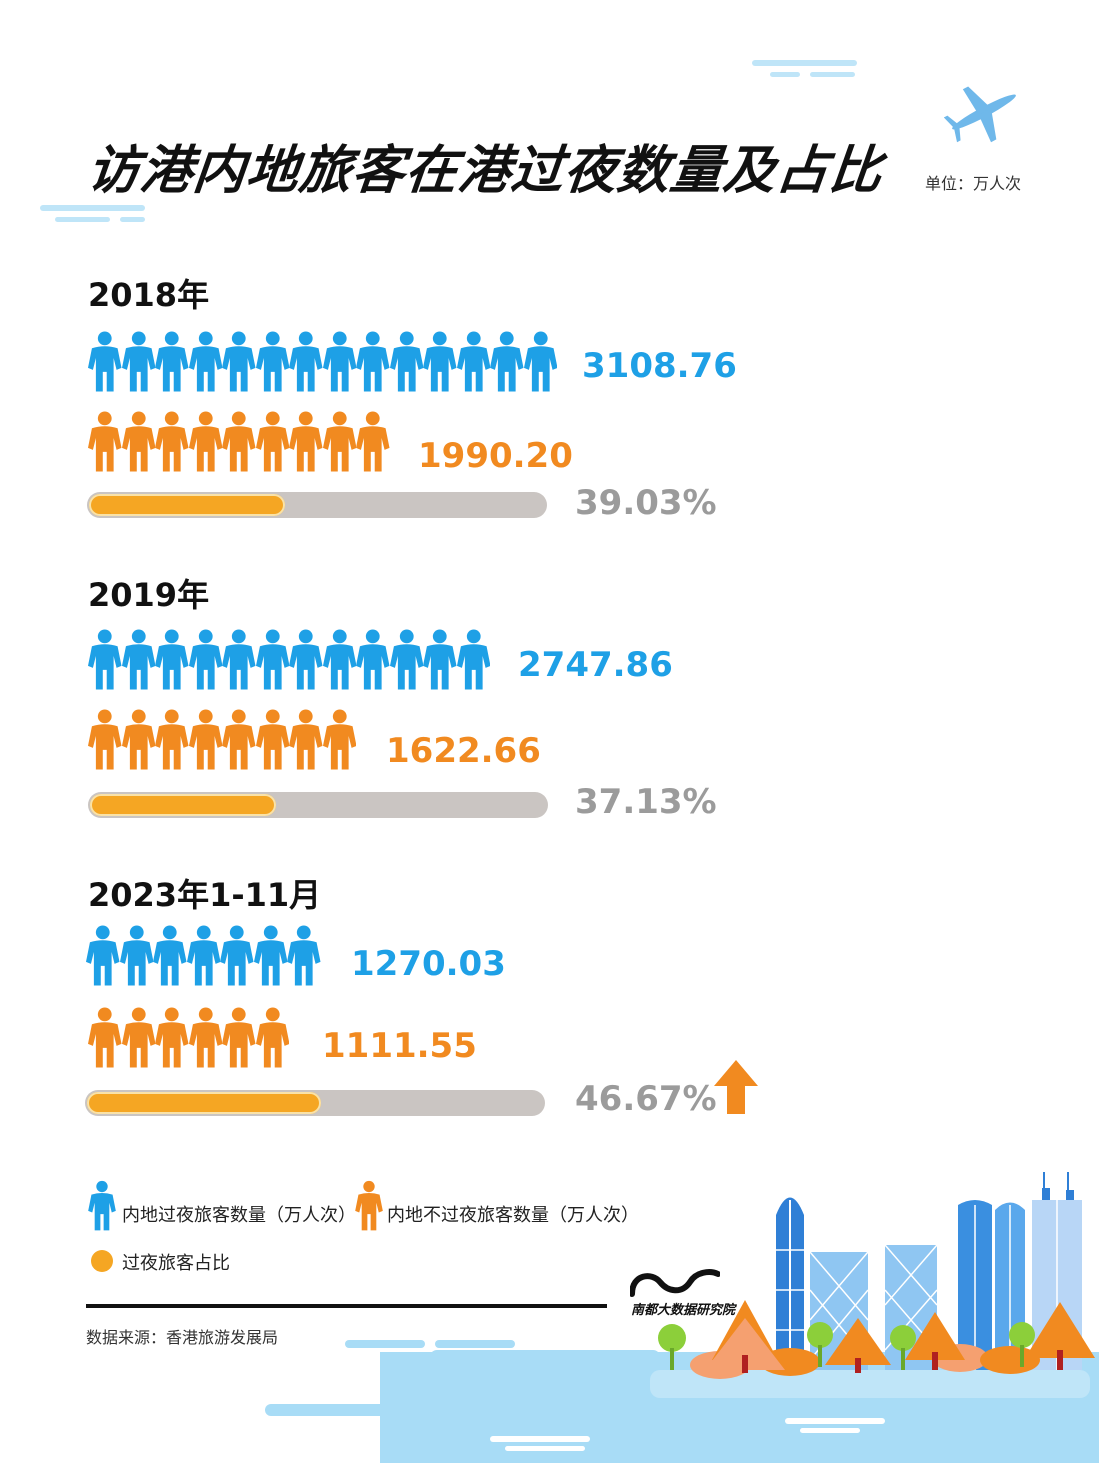  What do you see at coordinates (183, 805) in the screenshot?
I see `share-bar-fill-2019` at bounding box center [183, 805].